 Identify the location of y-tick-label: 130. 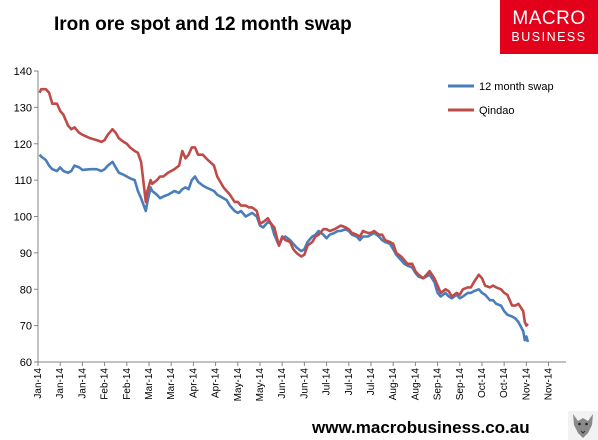
(23, 108).